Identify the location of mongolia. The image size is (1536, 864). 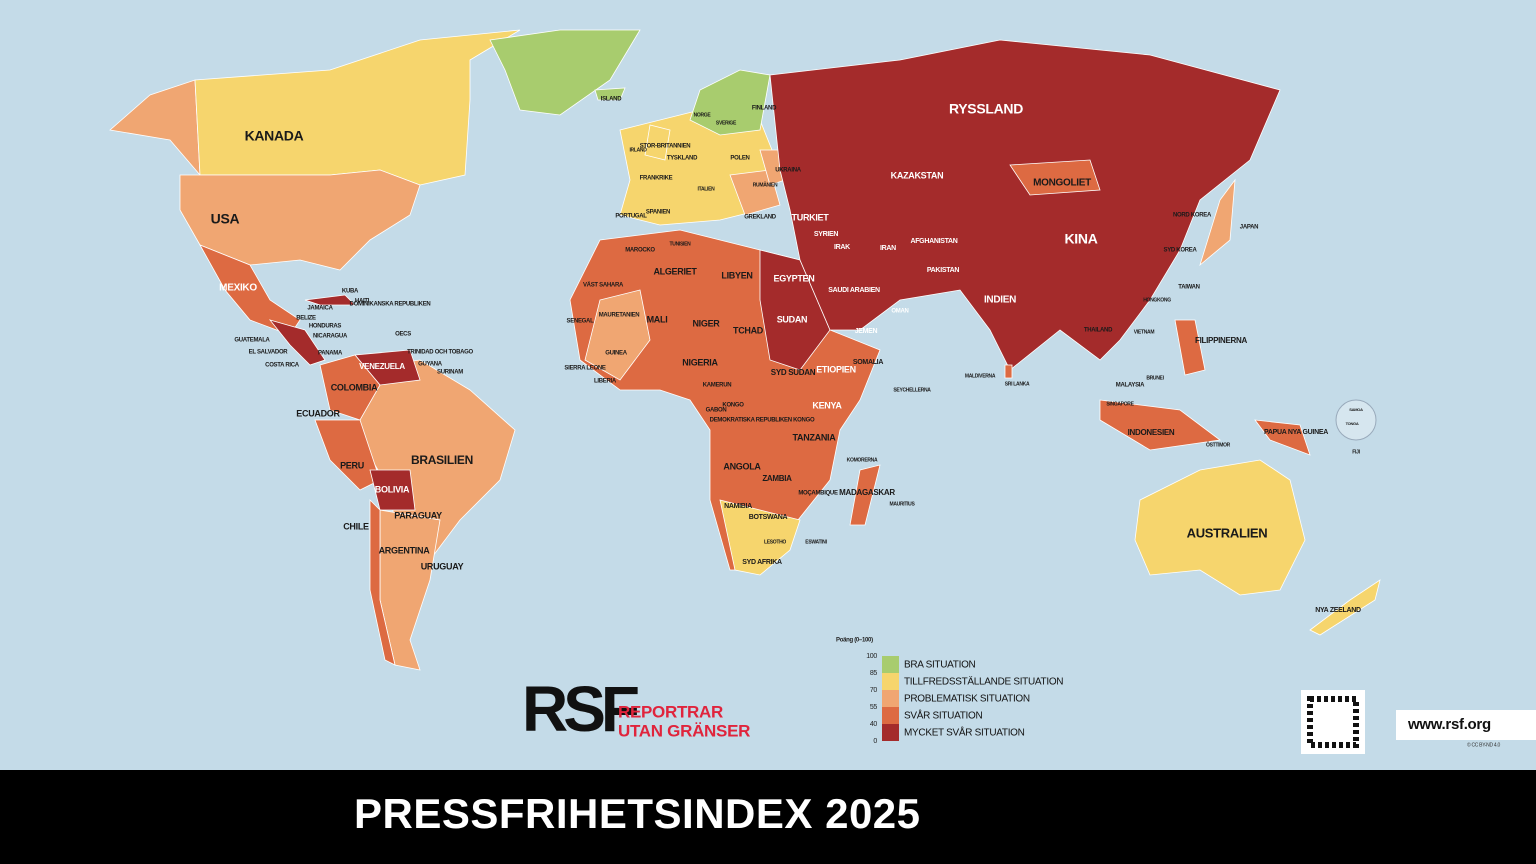
(1055, 177).